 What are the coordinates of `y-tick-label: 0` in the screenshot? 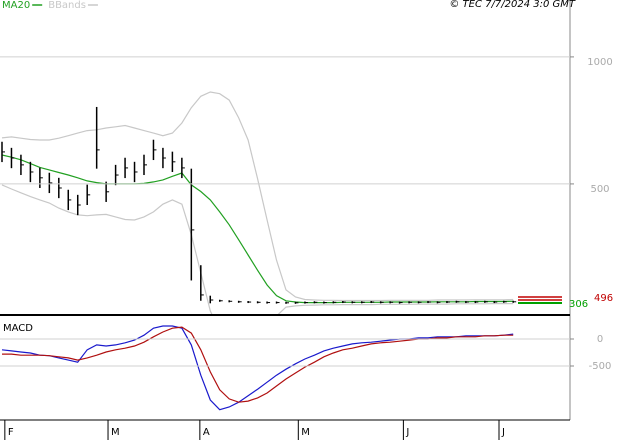 It's located at (600, 339).